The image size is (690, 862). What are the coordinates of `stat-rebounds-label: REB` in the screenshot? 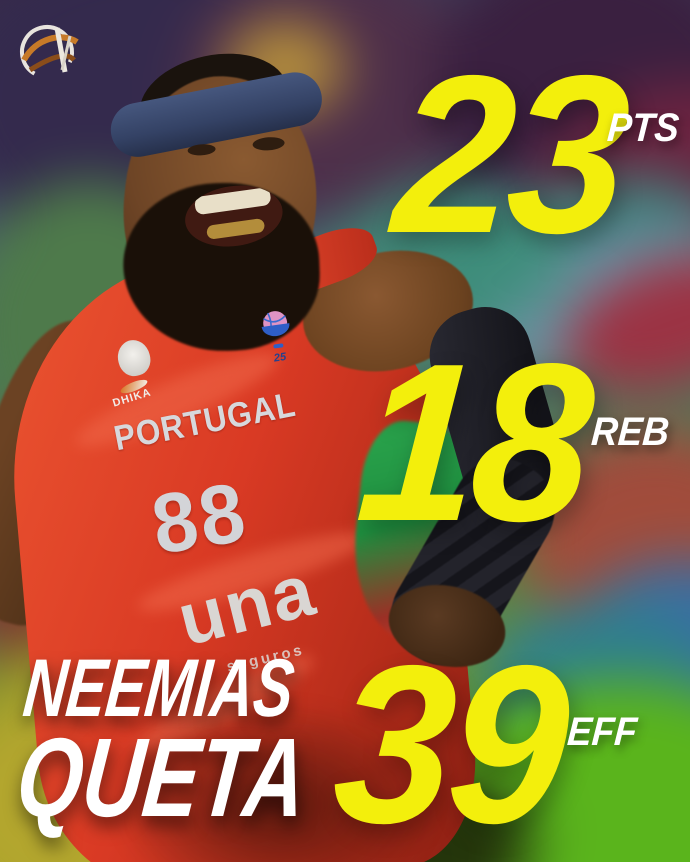 It's located at (630, 432).